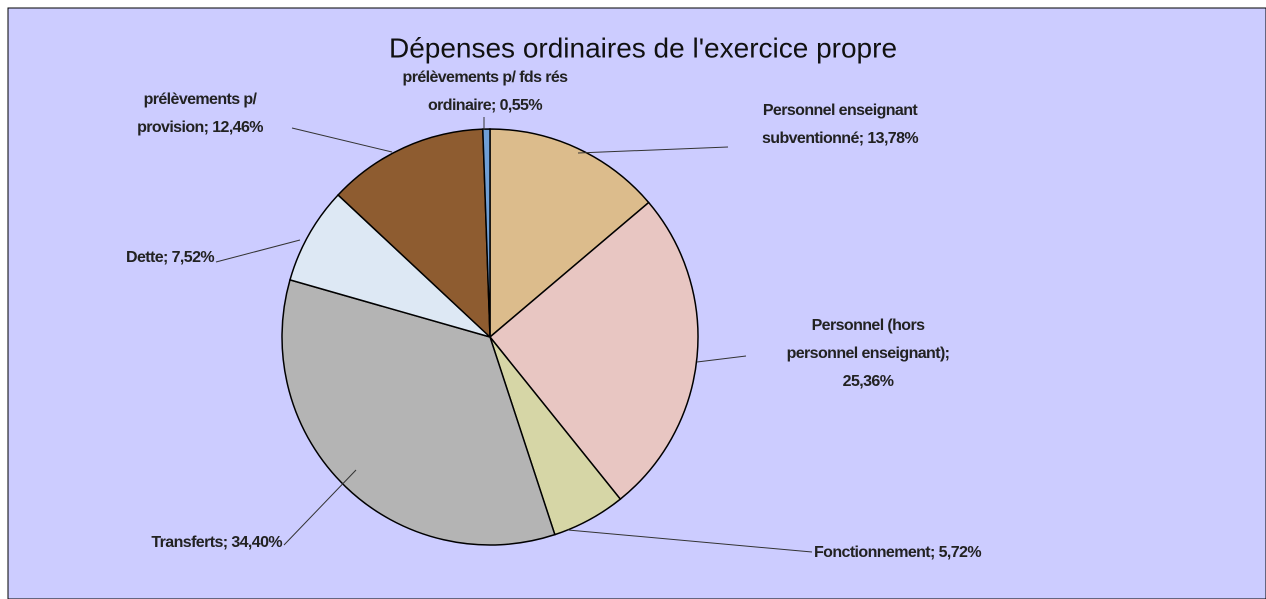 The image size is (1266, 599). What do you see at coordinates (486, 77) in the screenshot?
I see `data-label: prélèvements p/ fds rés` at bounding box center [486, 77].